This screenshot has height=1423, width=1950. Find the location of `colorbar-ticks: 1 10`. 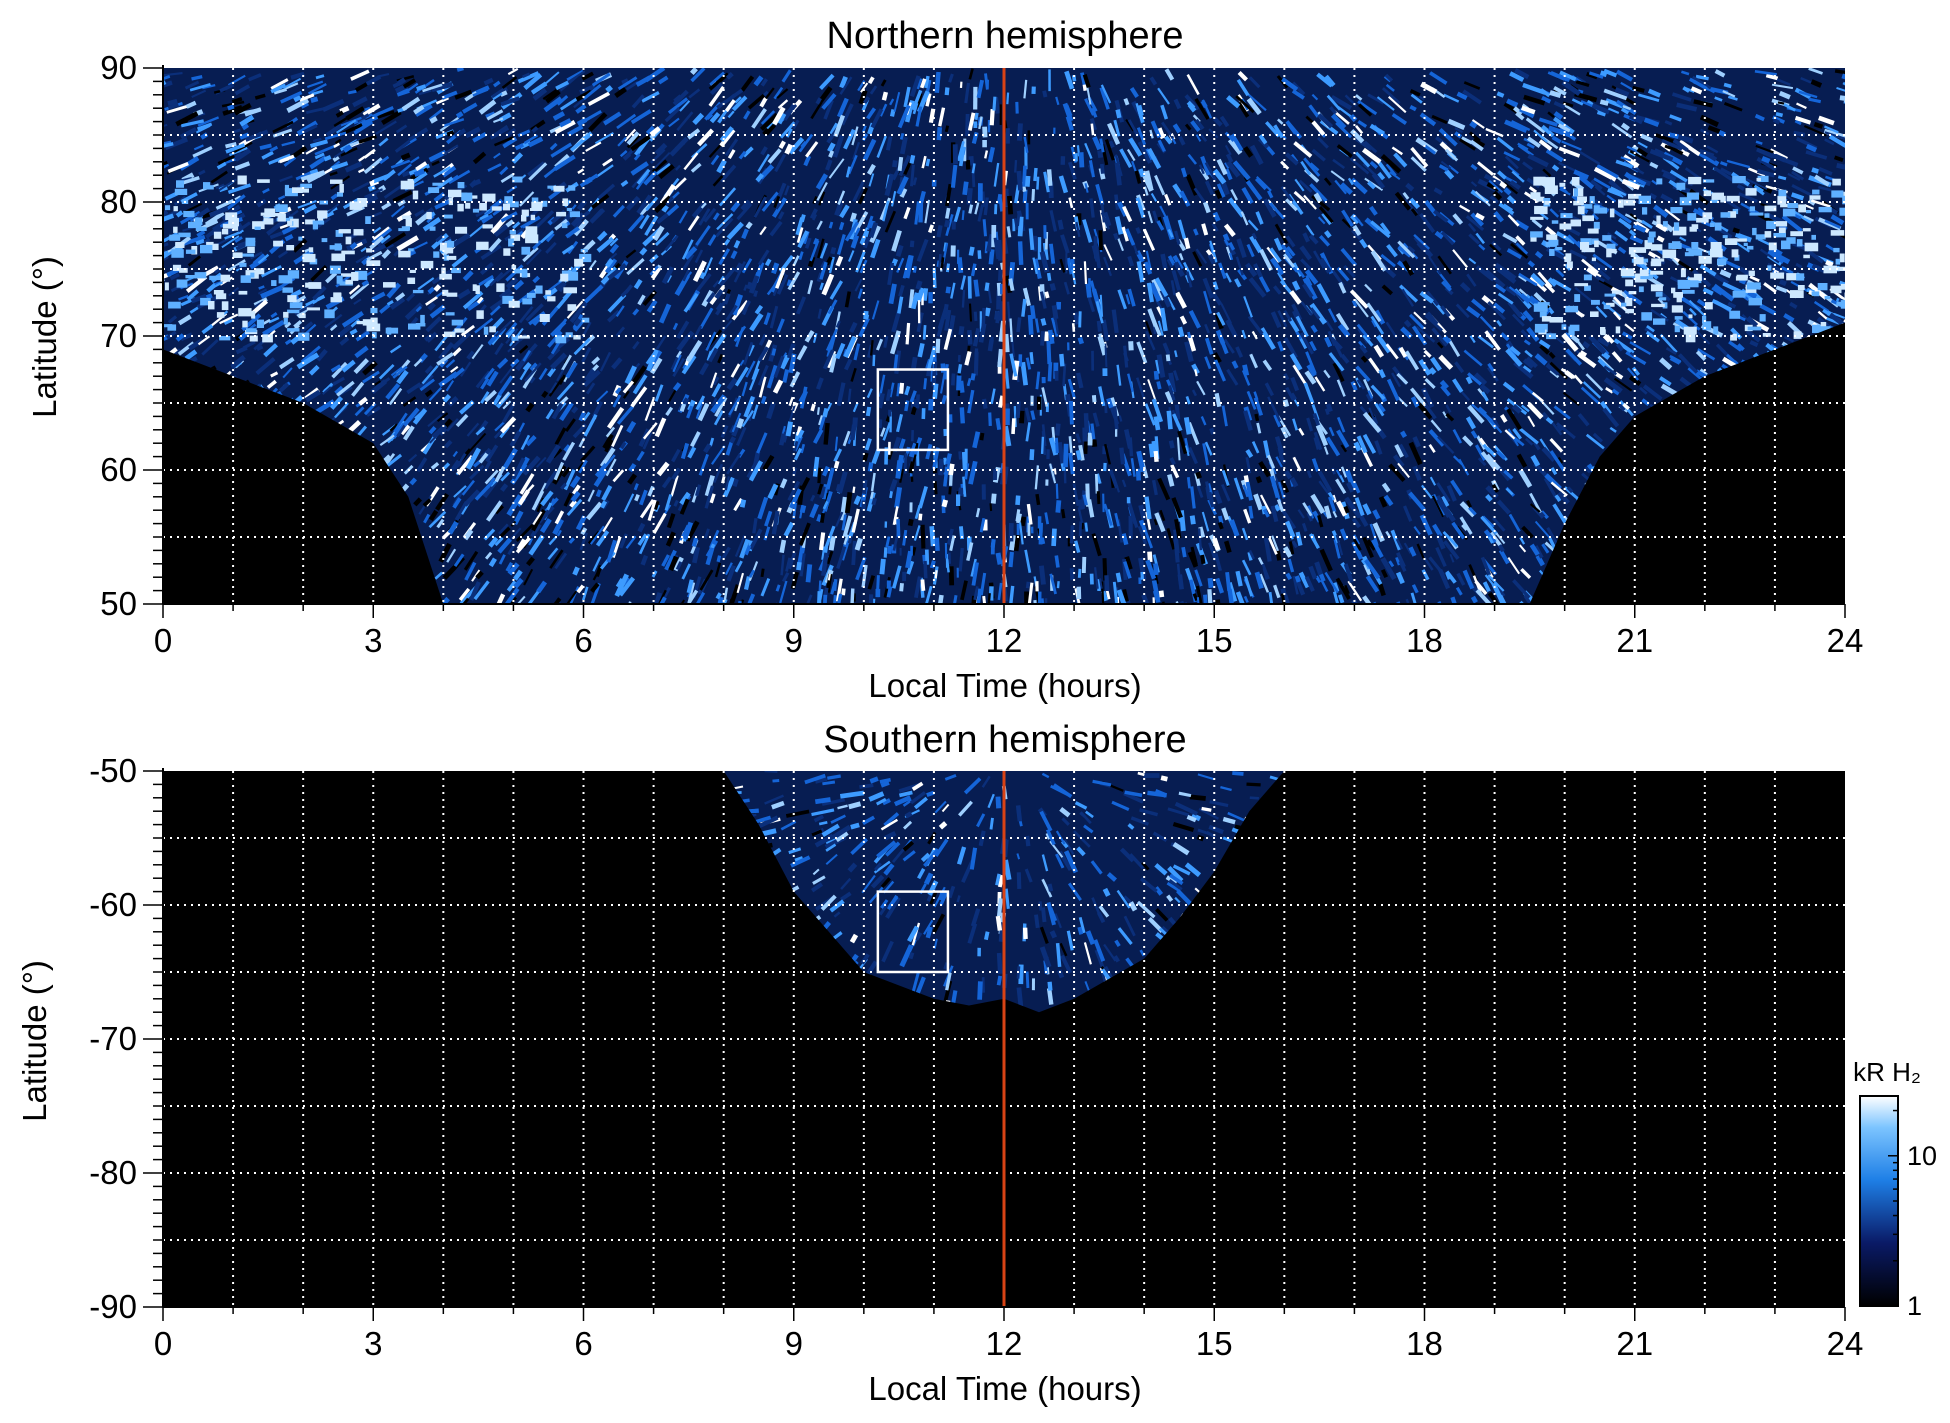

colorbar-ticks: 1 10 is located at coordinates (1912, 1215).